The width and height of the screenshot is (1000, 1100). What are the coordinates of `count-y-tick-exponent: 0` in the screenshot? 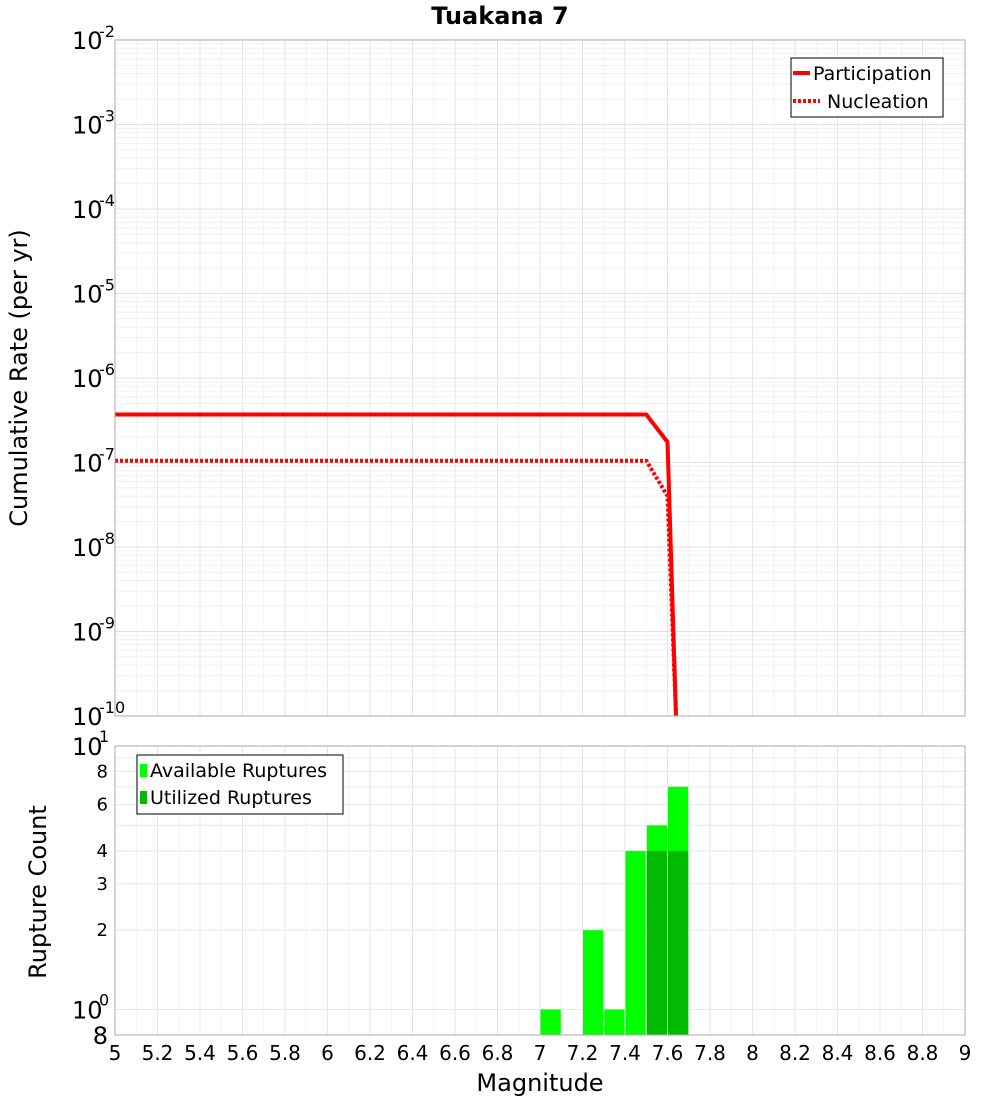 It's located at (104, 999).